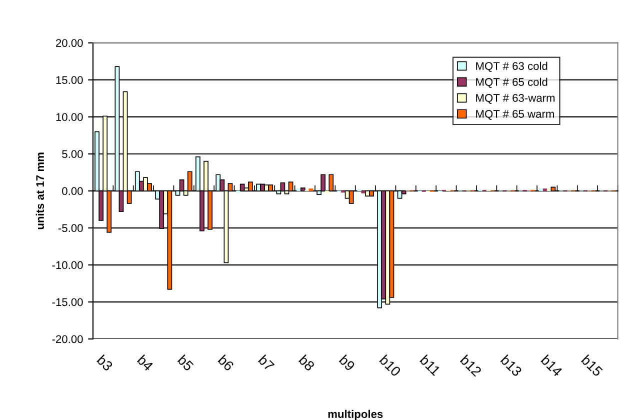 The width and height of the screenshot is (624, 420). I want to click on y-tick-label: 10.00, so click(69, 117).